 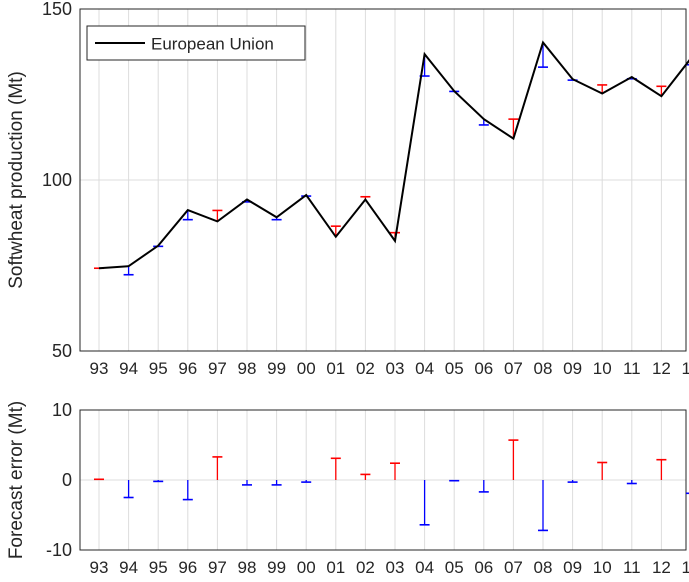 What do you see at coordinates (483, 368) in the screenshot?
I see `production-x-tick-label: 06` at bounding box center [483, 368].